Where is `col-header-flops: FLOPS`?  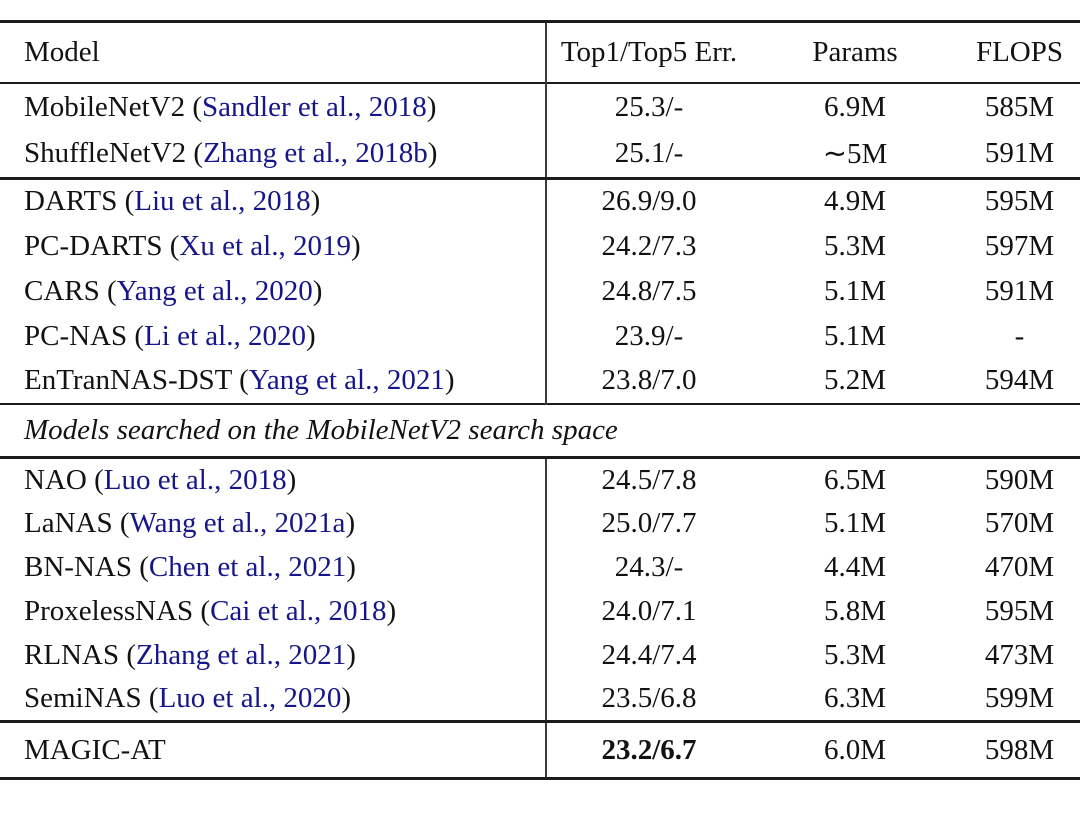 col-header-flops: FLOPS is located at coordinates (1019, 51).